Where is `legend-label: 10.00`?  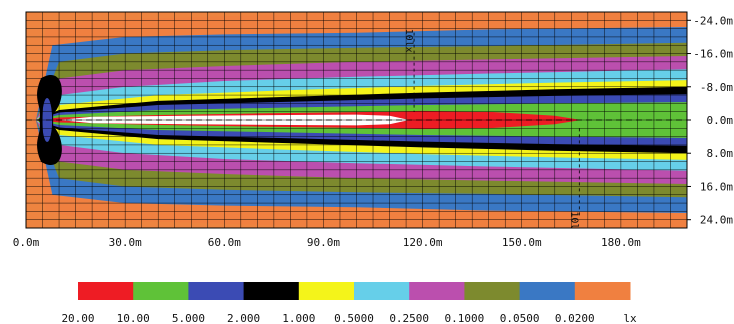 legend-label: 10.00 is located at coordinates (133, 318).